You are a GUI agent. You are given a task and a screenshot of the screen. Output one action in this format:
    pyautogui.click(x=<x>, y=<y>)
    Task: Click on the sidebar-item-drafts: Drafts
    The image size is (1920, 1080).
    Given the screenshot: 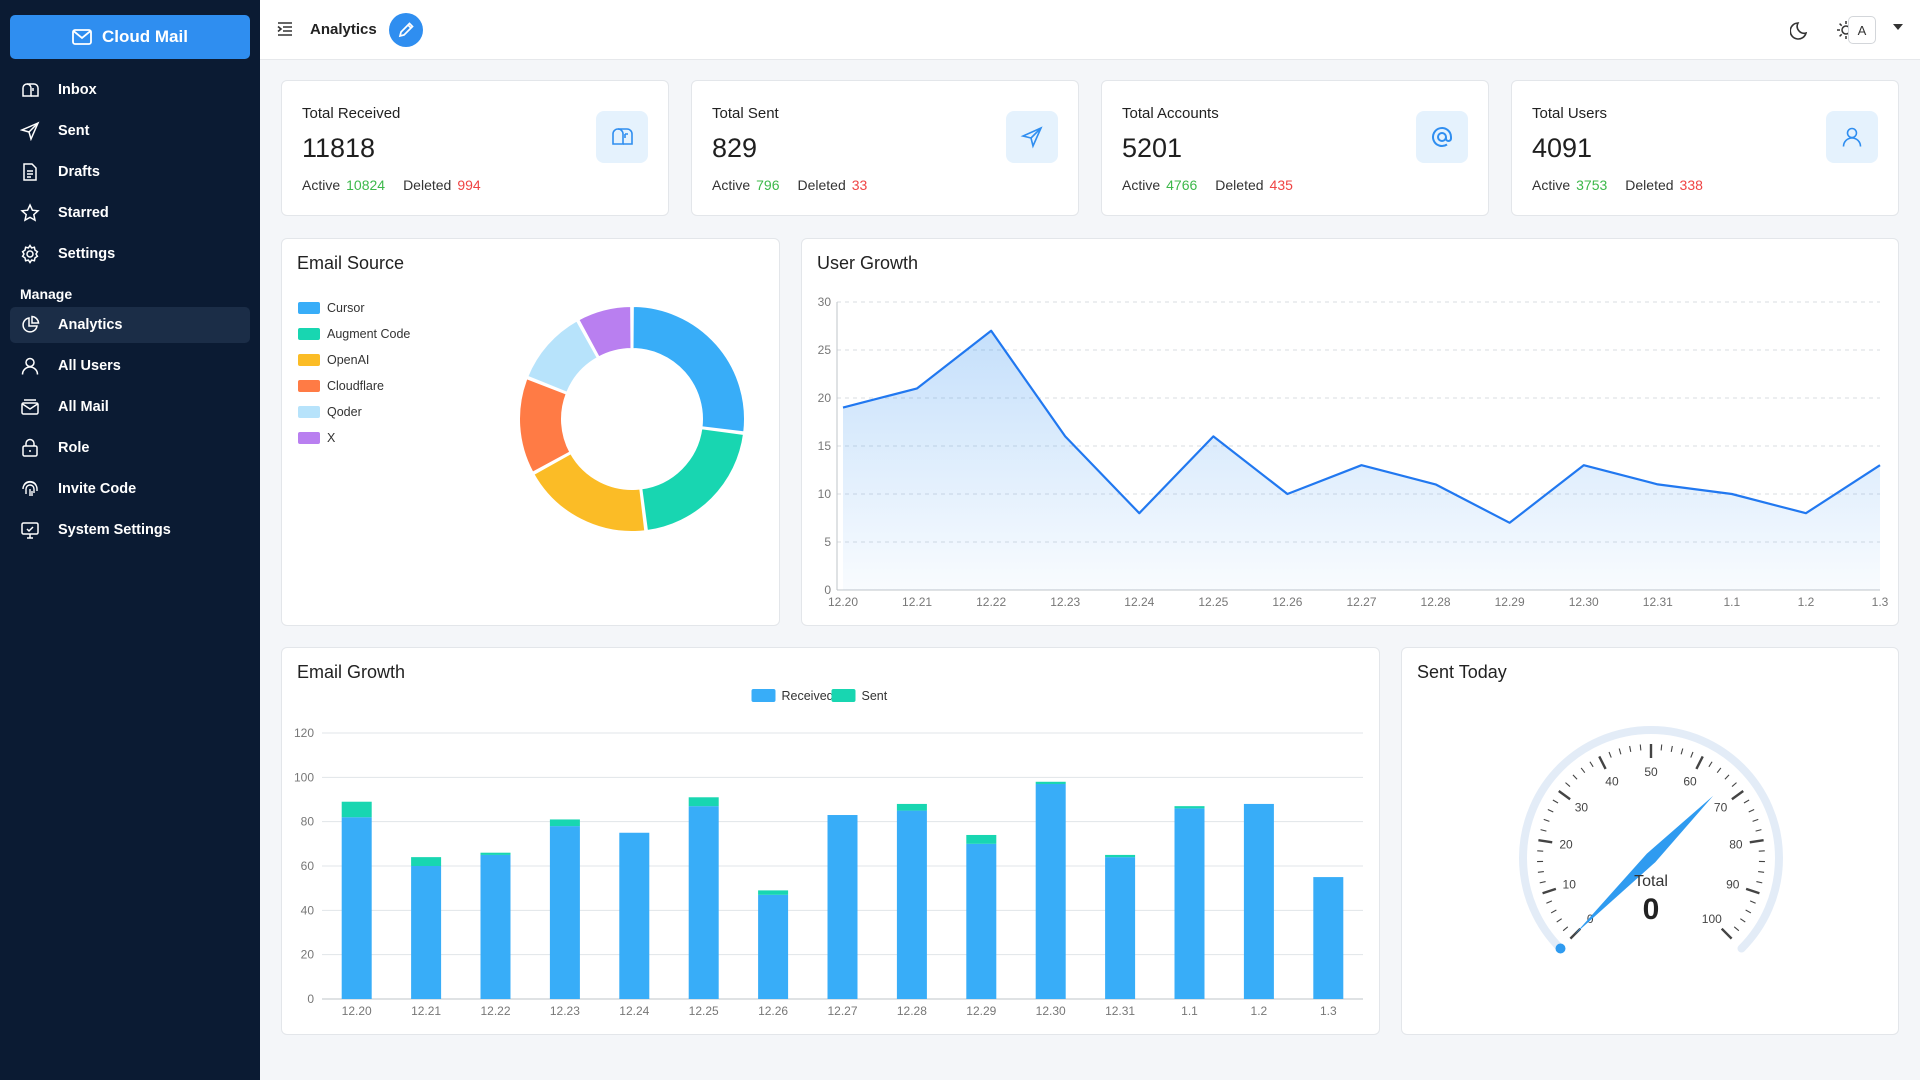 What is the action you would take?
    pyautogui.click(x=130, y=172)
    